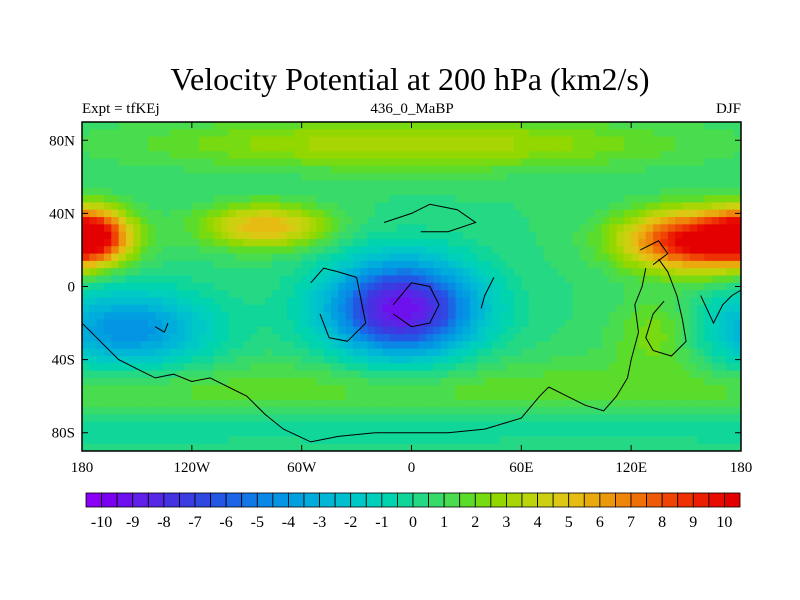 The height and width of the screenshot is (600, 800). Describe the element at coordinates (302, 468) in the screenshot. I see `x-tick-label: 60W` at that location.